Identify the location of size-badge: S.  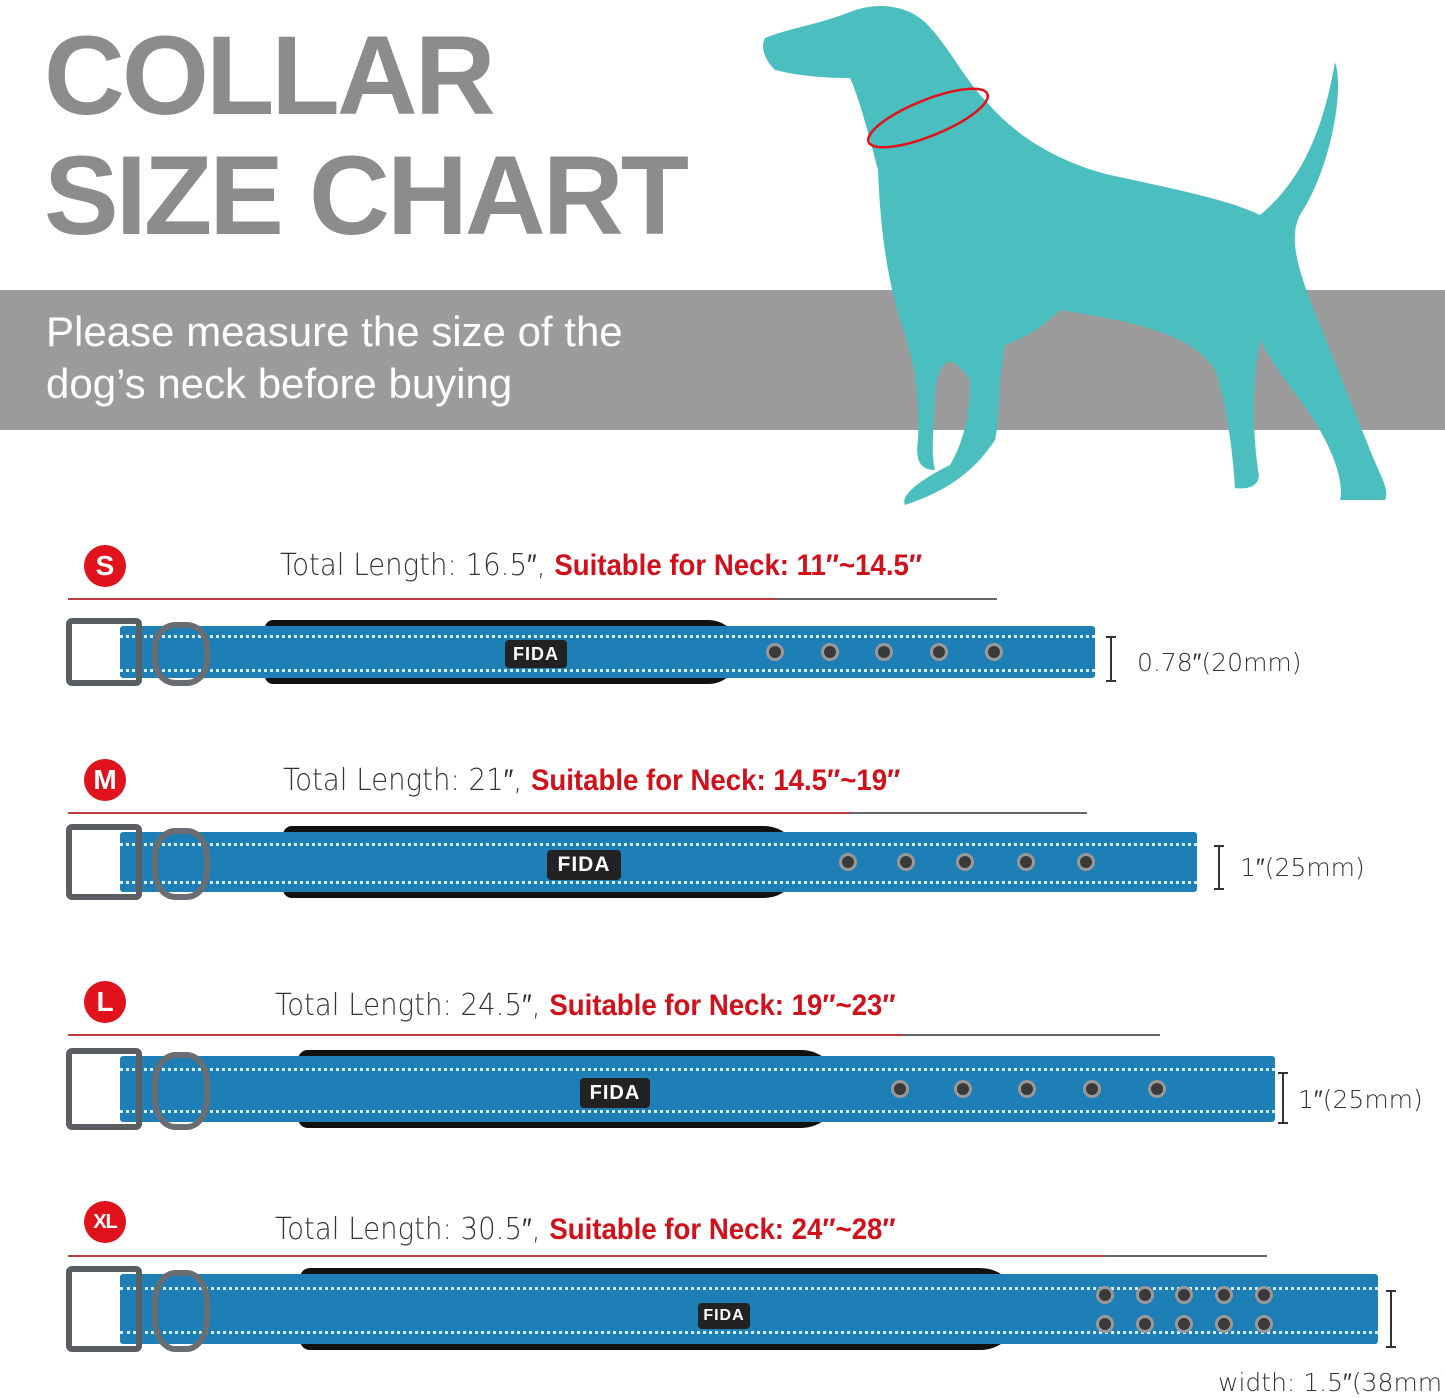
(105, 566).